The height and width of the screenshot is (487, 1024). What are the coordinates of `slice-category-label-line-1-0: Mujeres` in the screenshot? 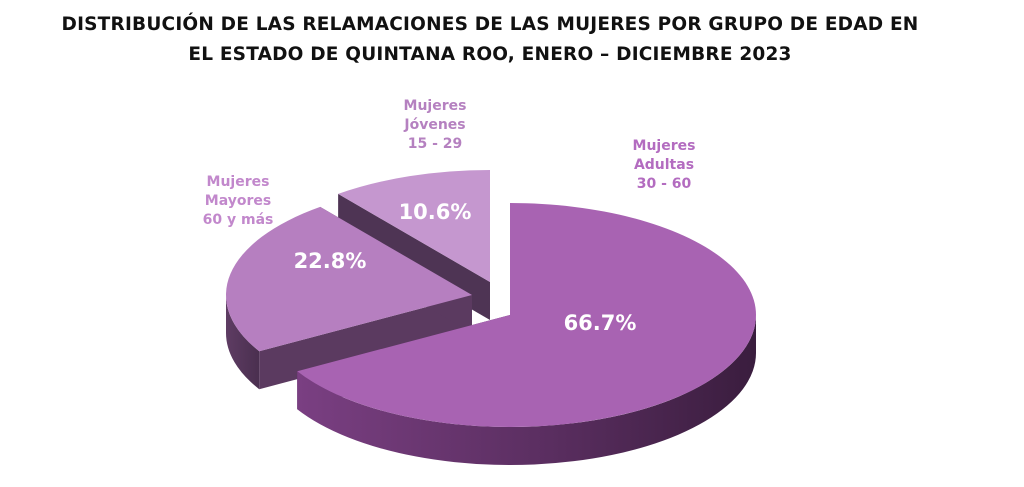 It's located at (238, 182).